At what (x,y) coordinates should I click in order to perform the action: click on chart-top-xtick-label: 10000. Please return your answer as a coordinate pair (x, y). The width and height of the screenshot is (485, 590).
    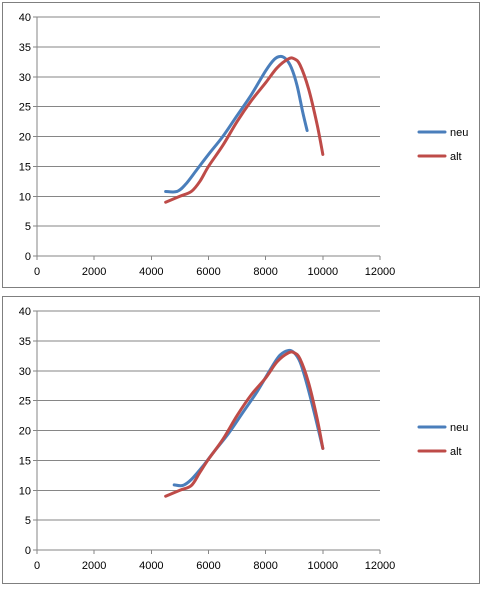
    Looking at the image, I should click on (323, 272).